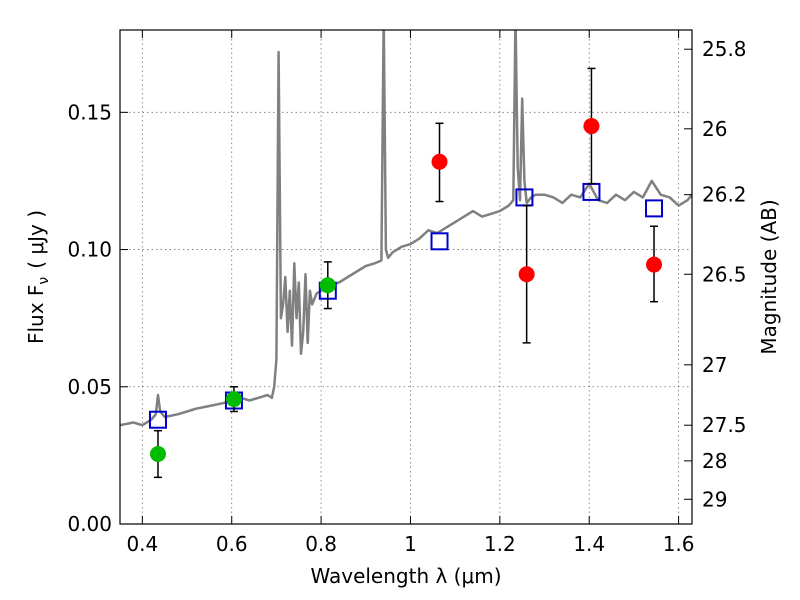 The image size is (800, 600). Describe the element at coordinates (724, 274) in the screenshot. I see `right-tick-label: 26.5` at that location.